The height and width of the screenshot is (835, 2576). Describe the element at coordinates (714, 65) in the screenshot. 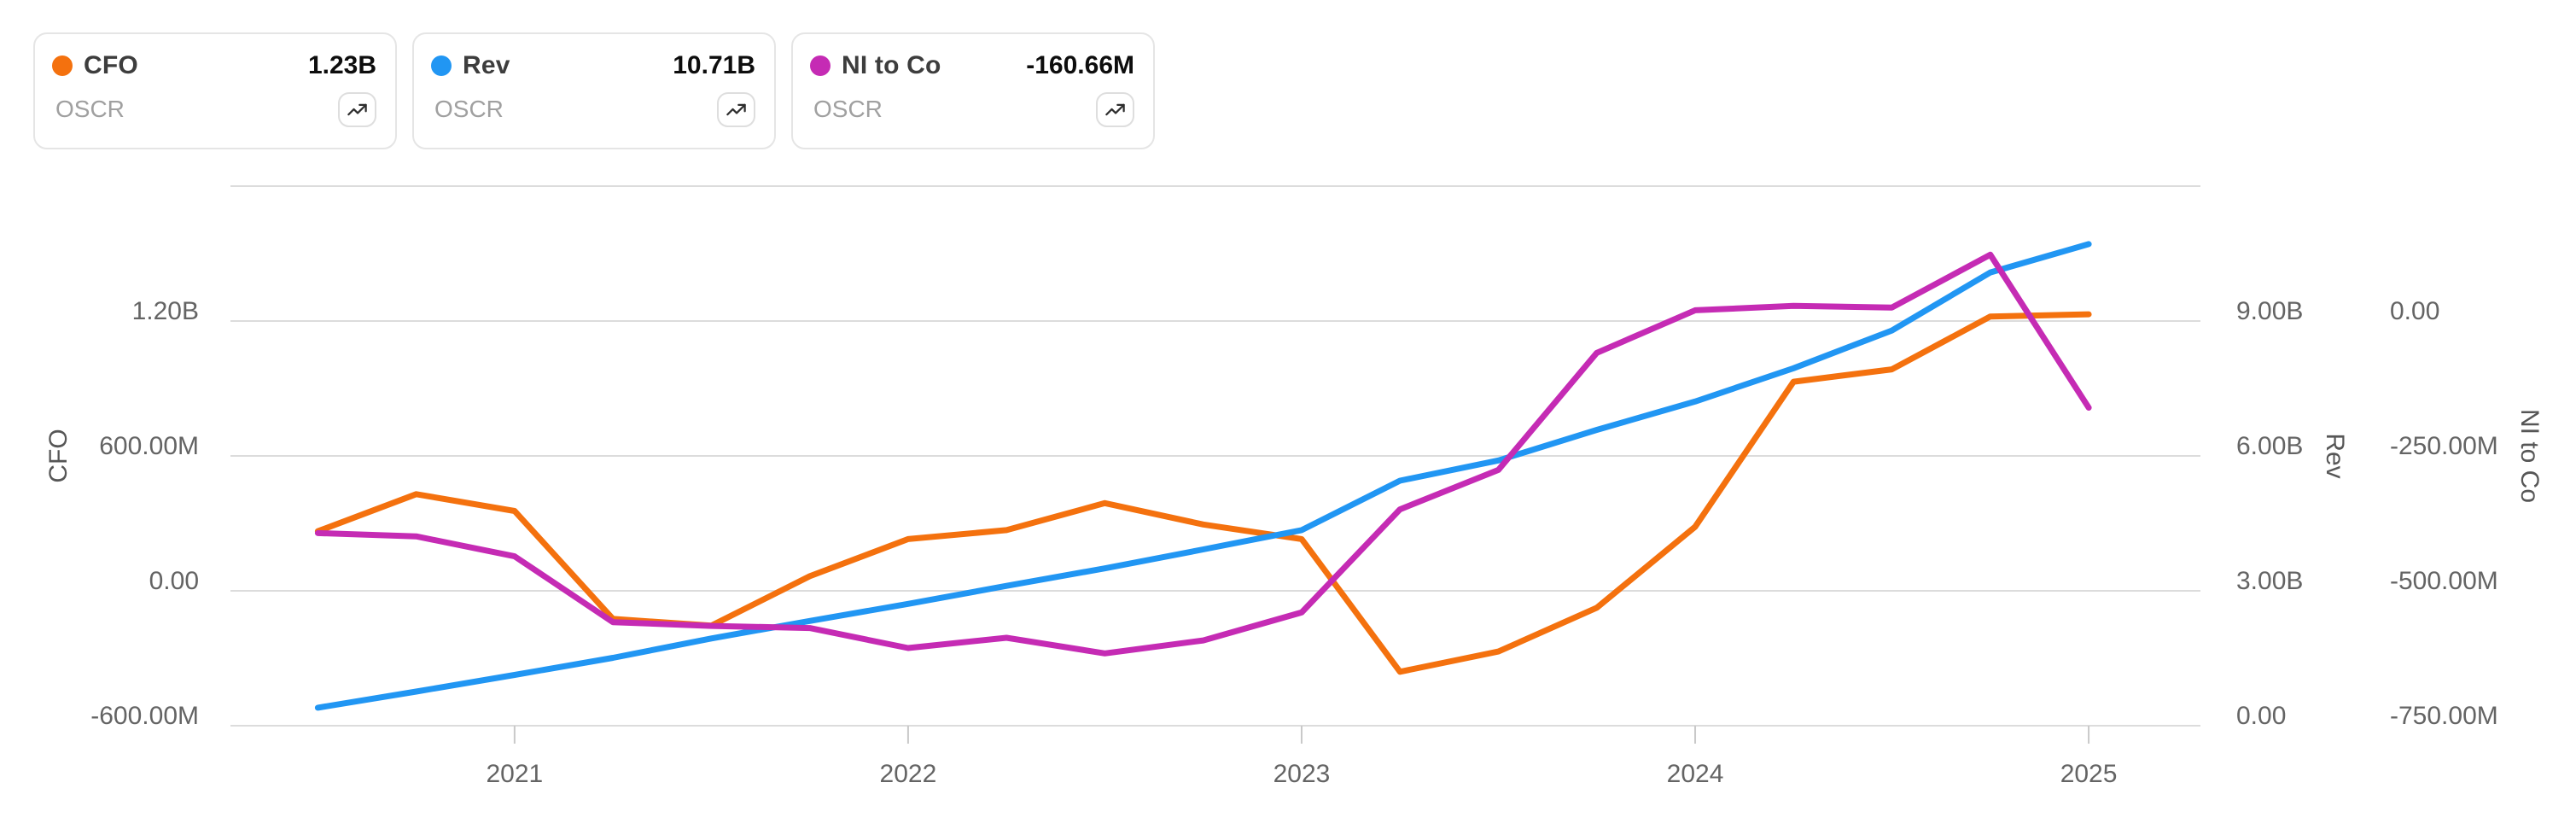

I see `rev-series-value: 10.71B` at that location.